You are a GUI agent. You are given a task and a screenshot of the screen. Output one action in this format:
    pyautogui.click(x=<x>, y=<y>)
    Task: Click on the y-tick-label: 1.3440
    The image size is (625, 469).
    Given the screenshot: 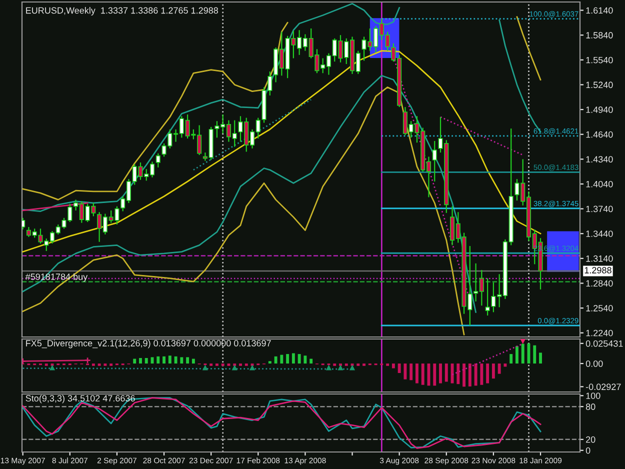 What is the action you would take?
    pyautogui.click(x=599, y=233)
    